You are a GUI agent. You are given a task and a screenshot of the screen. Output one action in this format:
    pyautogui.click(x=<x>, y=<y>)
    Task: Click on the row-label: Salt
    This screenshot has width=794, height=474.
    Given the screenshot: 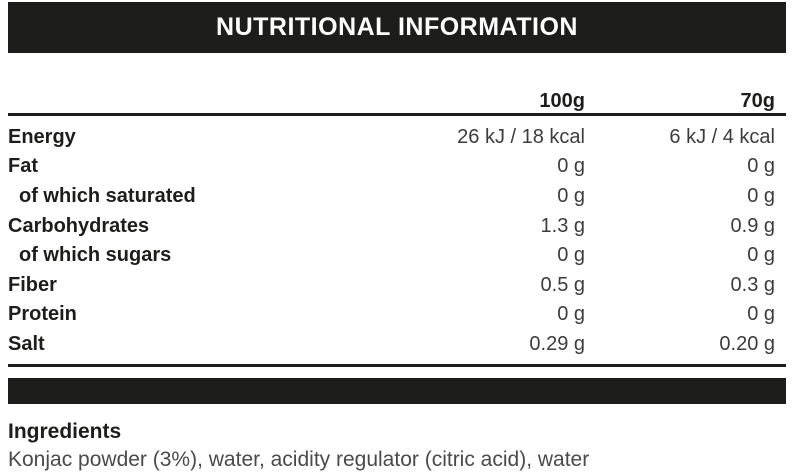 What is the action you would take?
    pyautogui.click(x=26, y=343)
    